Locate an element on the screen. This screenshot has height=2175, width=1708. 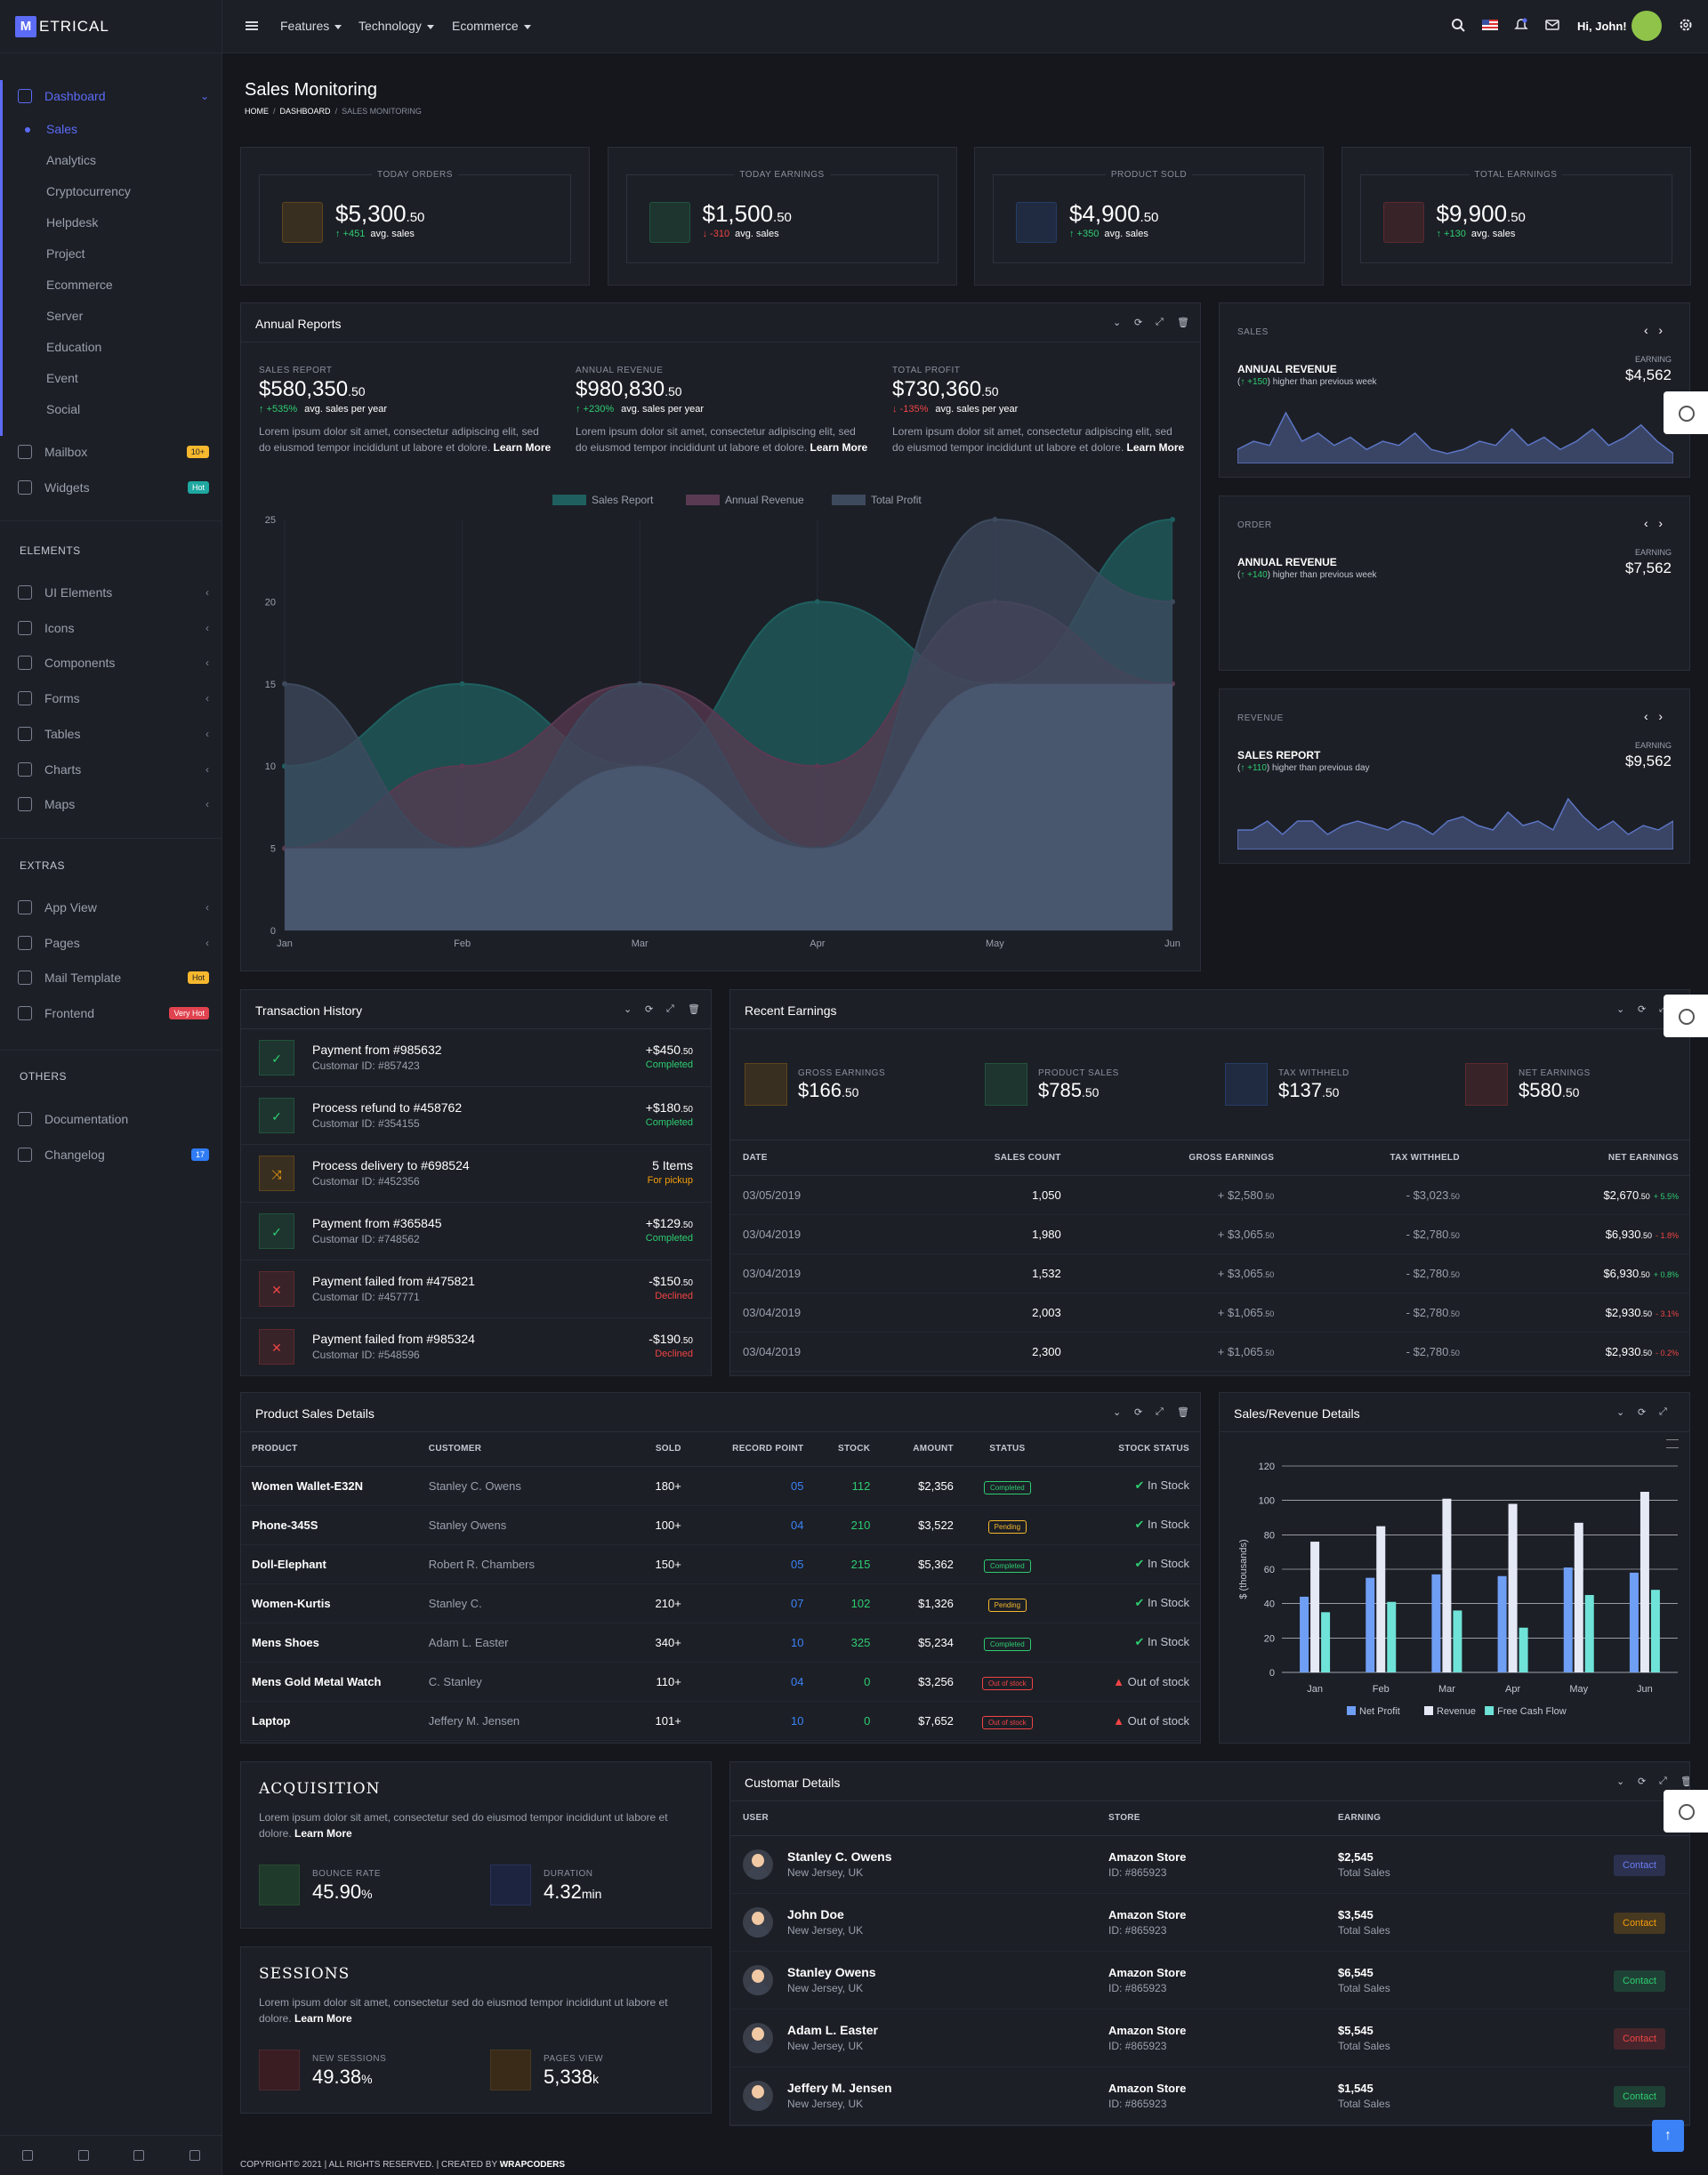
sidebar-subitem: Sales is located at coordinates (62, 129).